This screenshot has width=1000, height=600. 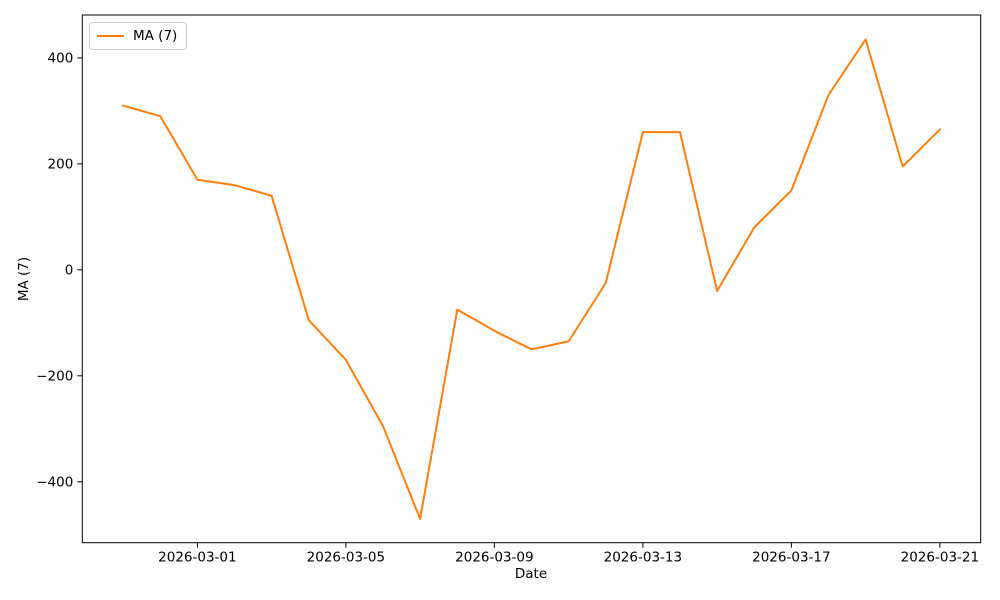 What do you see at coordinates (531, 574) in the screenshot?
I see `x-axis-label: Date` at bounding box center [531, 574].